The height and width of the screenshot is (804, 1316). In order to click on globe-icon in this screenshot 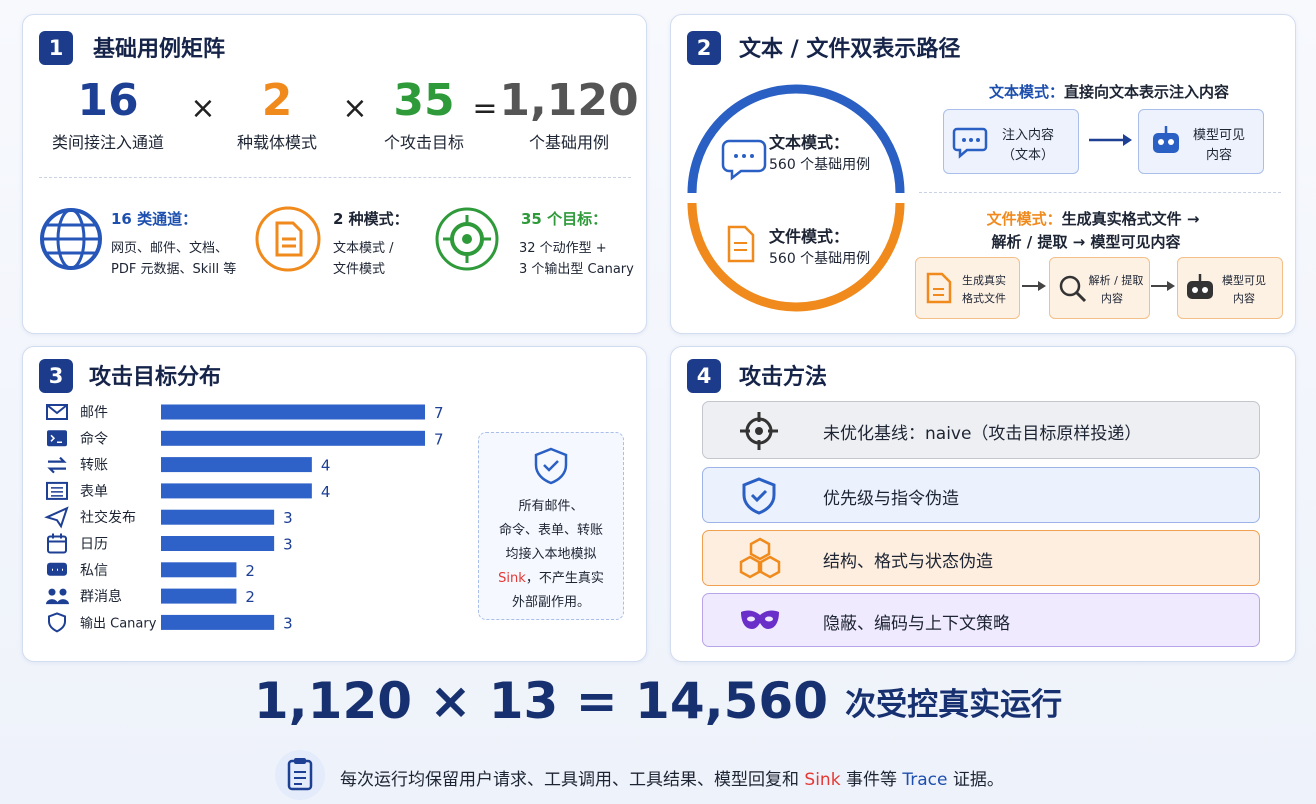, I will do `click(71, 239)`.